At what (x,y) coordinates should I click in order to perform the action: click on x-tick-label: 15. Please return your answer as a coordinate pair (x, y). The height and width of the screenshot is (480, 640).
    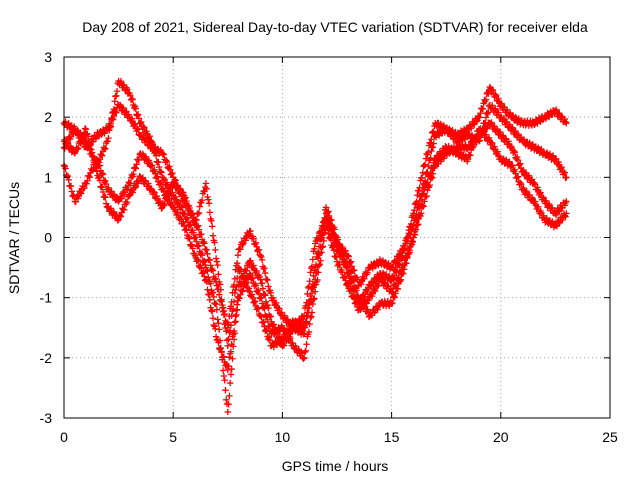
    Looking at the image, I should click on (392, 437).